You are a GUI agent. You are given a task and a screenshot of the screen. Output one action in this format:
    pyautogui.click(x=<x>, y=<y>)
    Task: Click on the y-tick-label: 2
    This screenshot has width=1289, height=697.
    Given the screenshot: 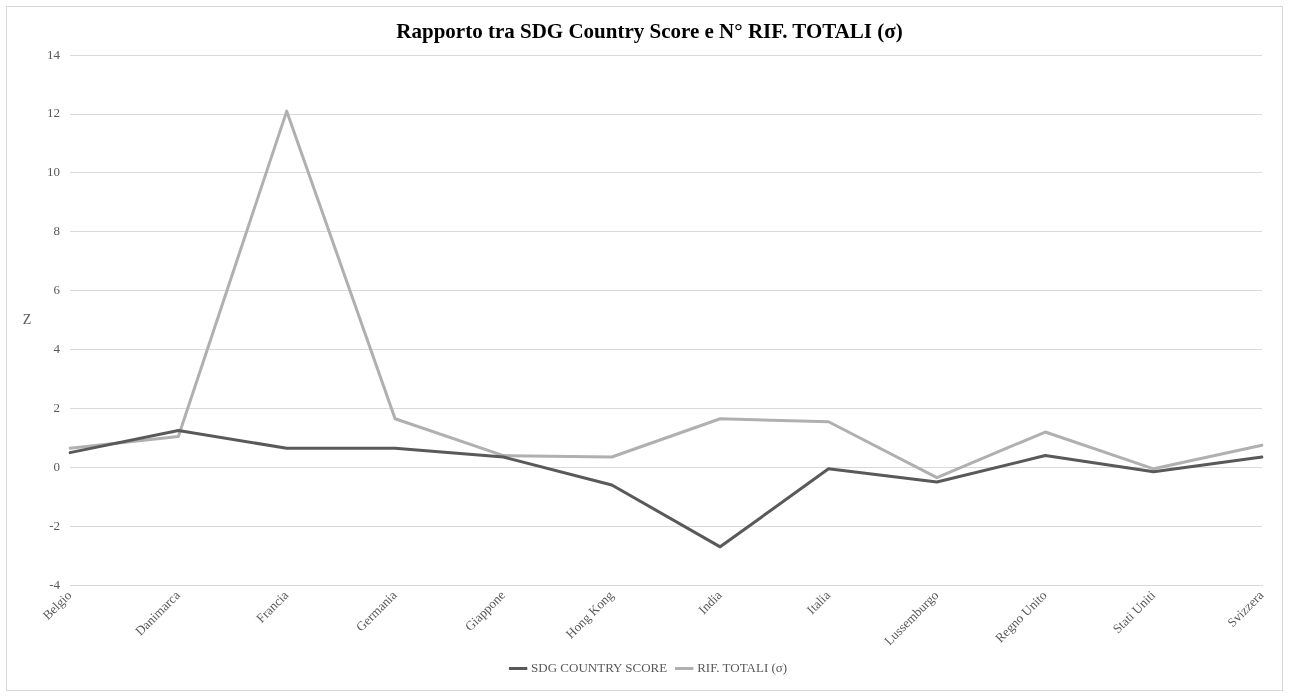 What is the action you would take?
    pyautogui.click(x=56, y=407)
    